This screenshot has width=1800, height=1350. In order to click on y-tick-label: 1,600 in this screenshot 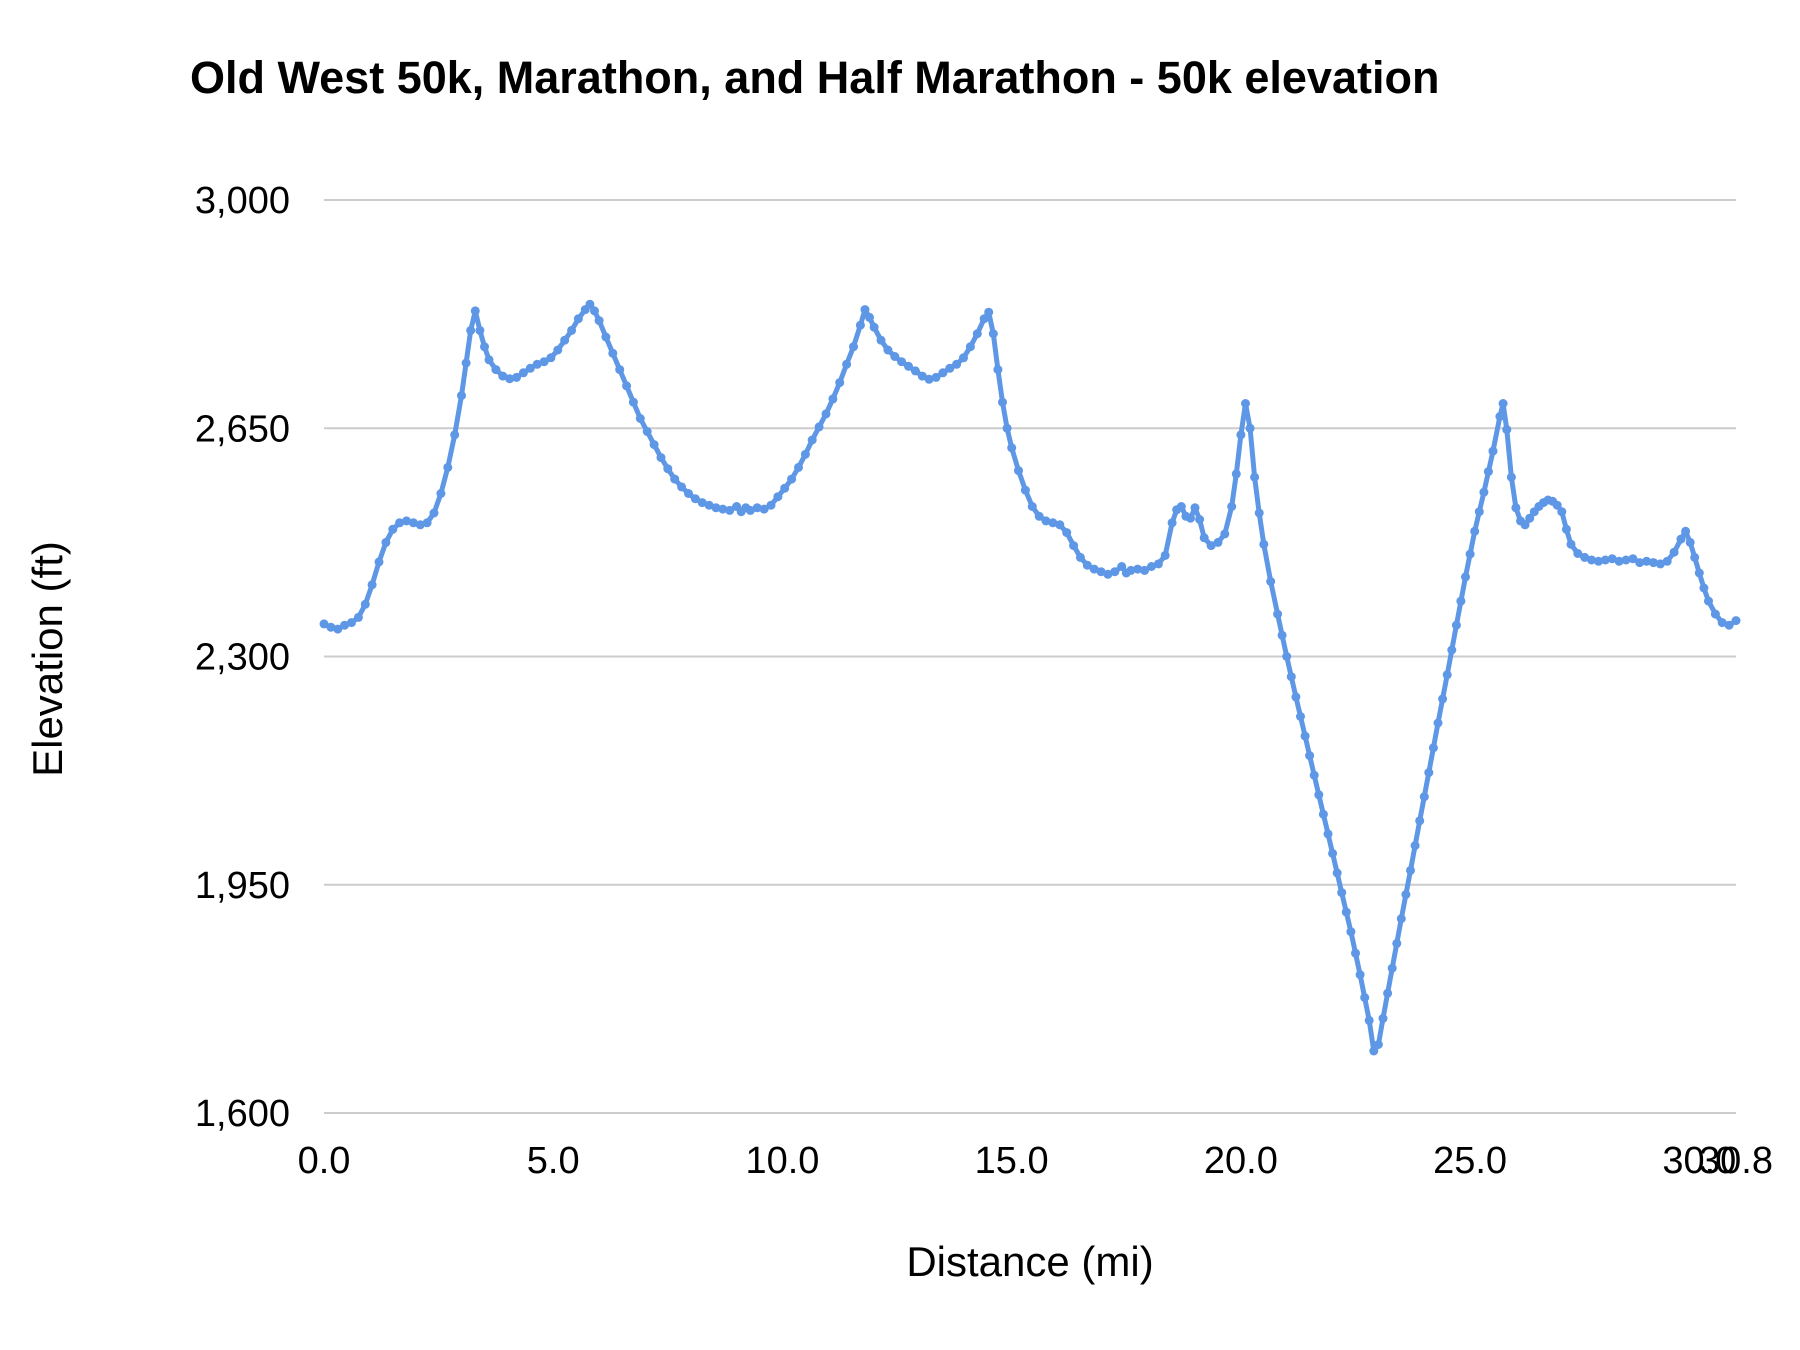, I will do `click(242, 1114)`.